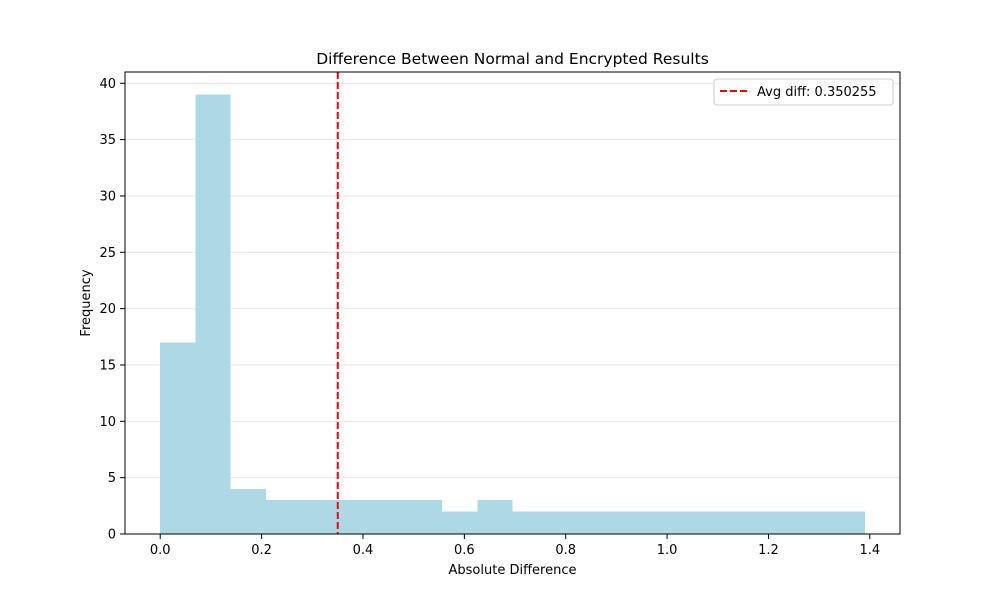 This screenshot has height=600, width=1000. Describe the element at coordinates (363, 550) in the screenshot. I see `x-tick-label: 0.4` at that location.